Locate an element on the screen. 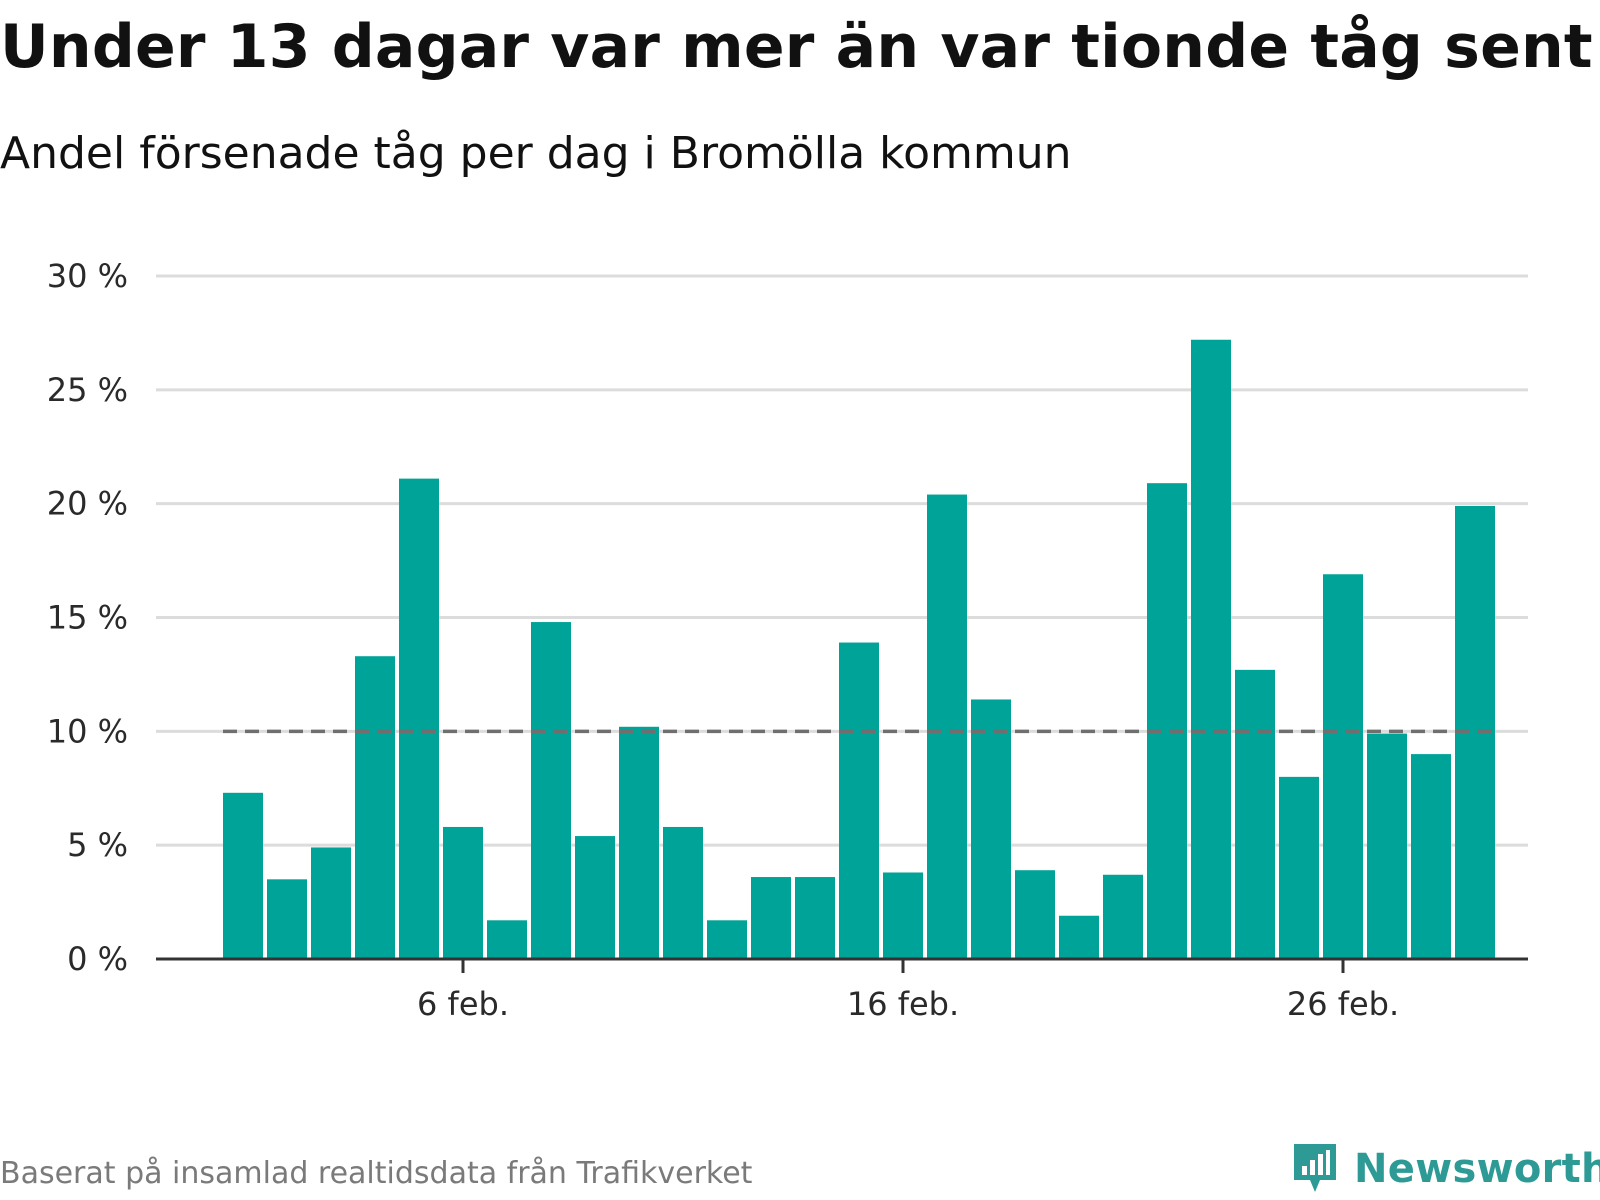 The width and height of the screenshot is (1600, 1200). y-tick-label: 25 % is located at coordinates (87, 390).